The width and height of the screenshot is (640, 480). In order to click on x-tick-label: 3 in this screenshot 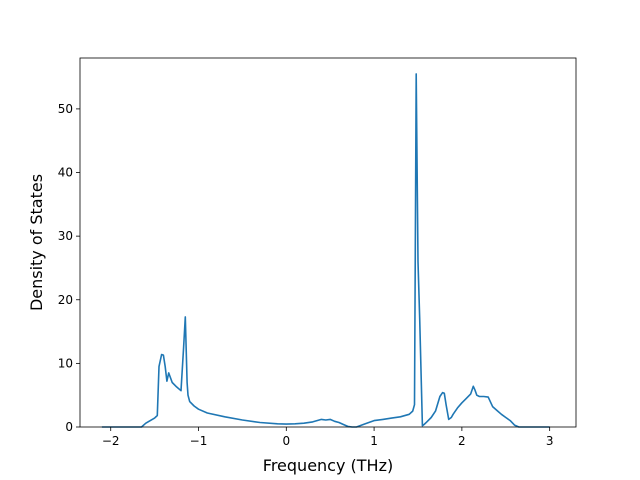, I will do `click(550, 441)`.